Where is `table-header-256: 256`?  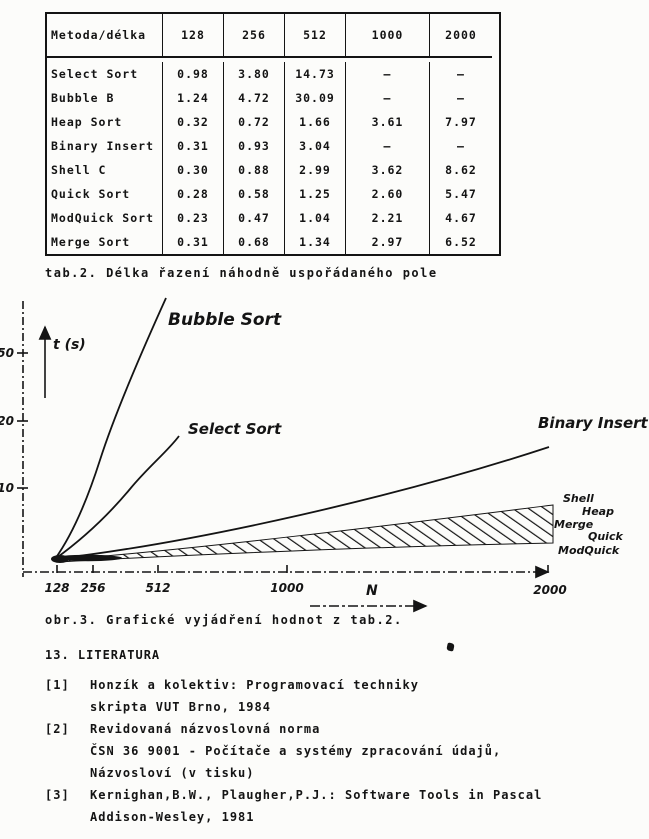 table-header-256: 256 is located at coordinates (254, 36).